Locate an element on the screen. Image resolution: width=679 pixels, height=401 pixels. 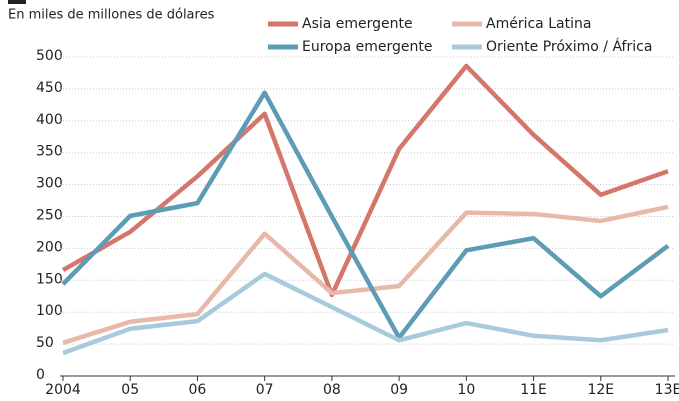
title-fragment is located at coordinates (17, 2).